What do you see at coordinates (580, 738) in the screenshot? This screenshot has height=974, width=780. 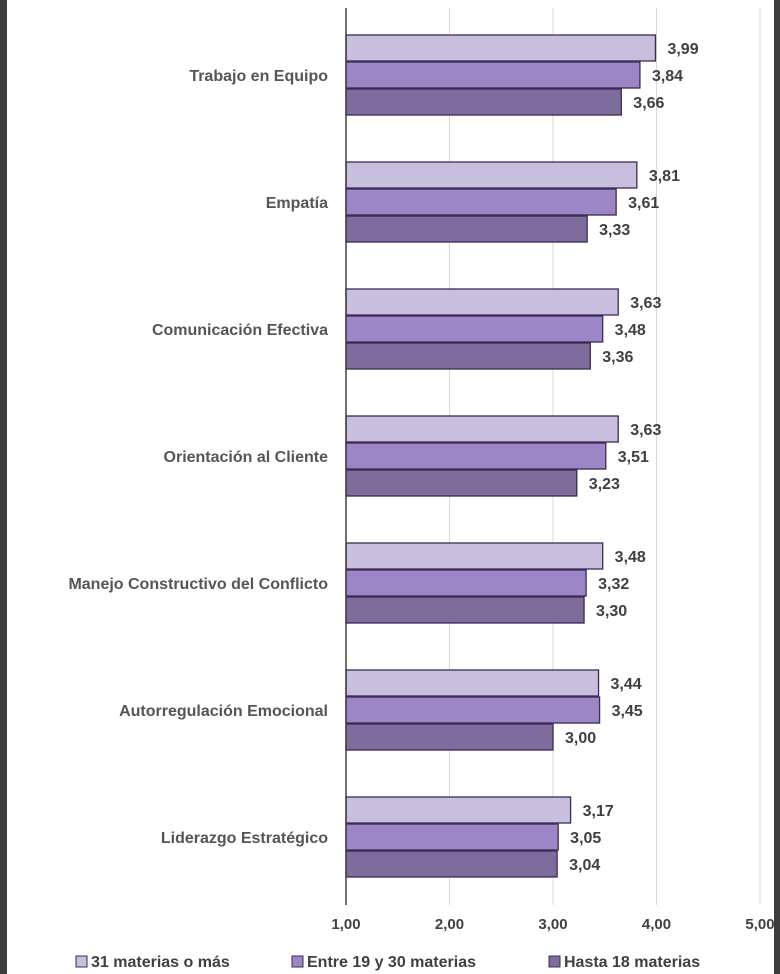 I see `data-label: 3,00` at bounding box center [580, 738].